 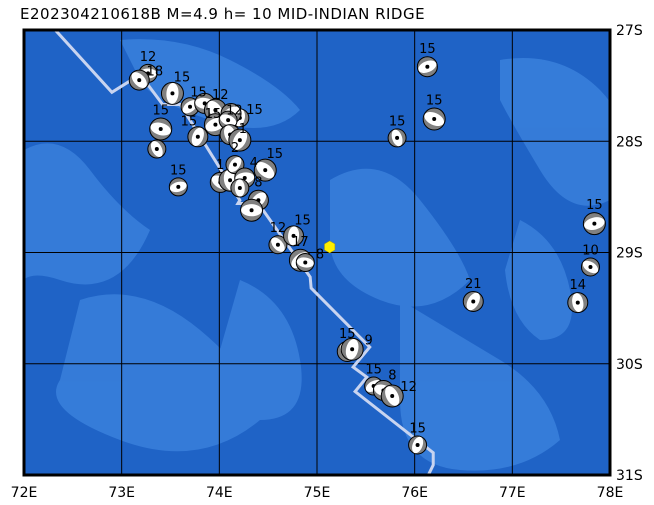 What do you see at coordinates (629, 254) in the screenshot?
I see `lat-tick-label: 29S` at bounding box center [629, 254].